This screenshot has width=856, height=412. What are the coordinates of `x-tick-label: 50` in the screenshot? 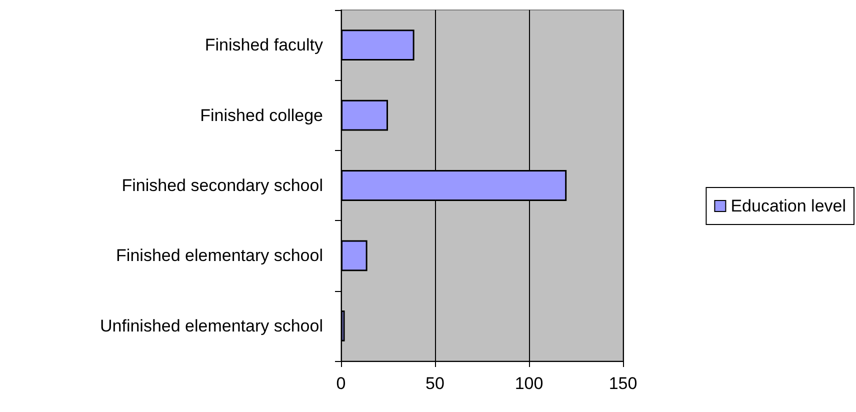 It's located at (435, 383).